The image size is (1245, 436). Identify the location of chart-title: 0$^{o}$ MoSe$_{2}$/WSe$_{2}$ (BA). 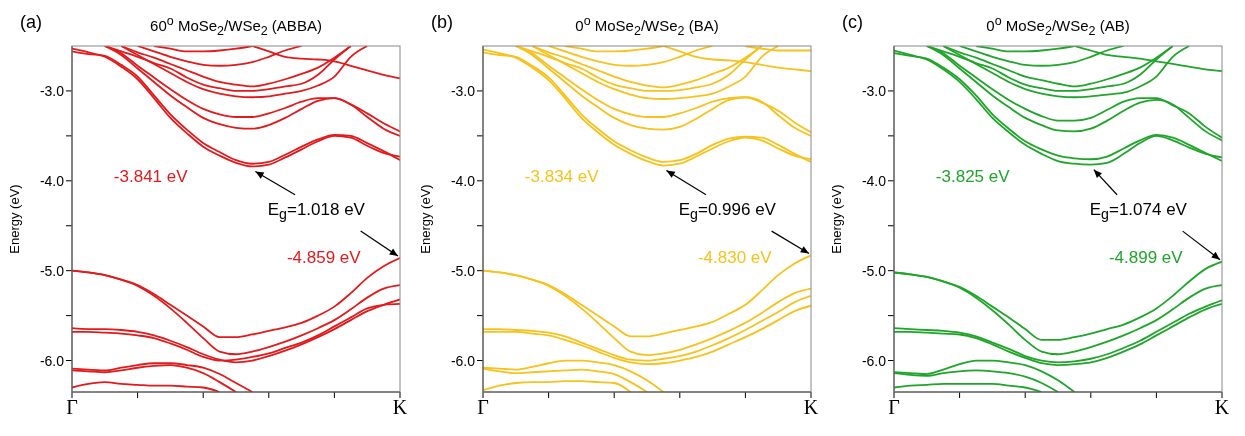
(647, 26).